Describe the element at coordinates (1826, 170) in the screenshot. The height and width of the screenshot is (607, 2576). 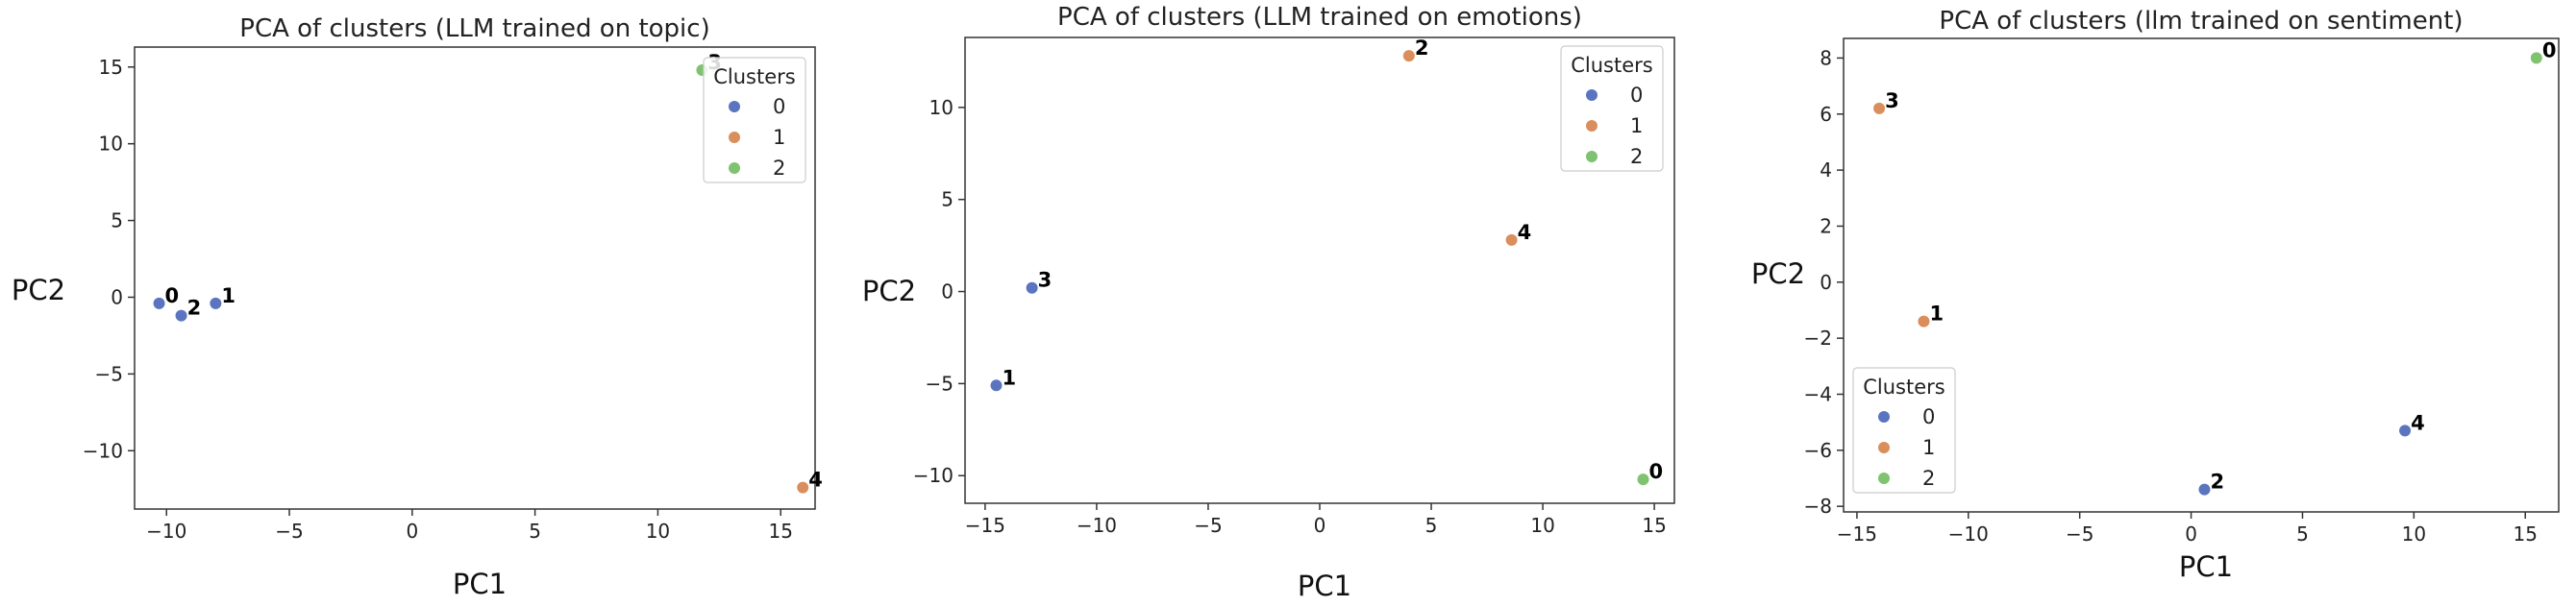
I see `y-tick-label: 4` at that location.